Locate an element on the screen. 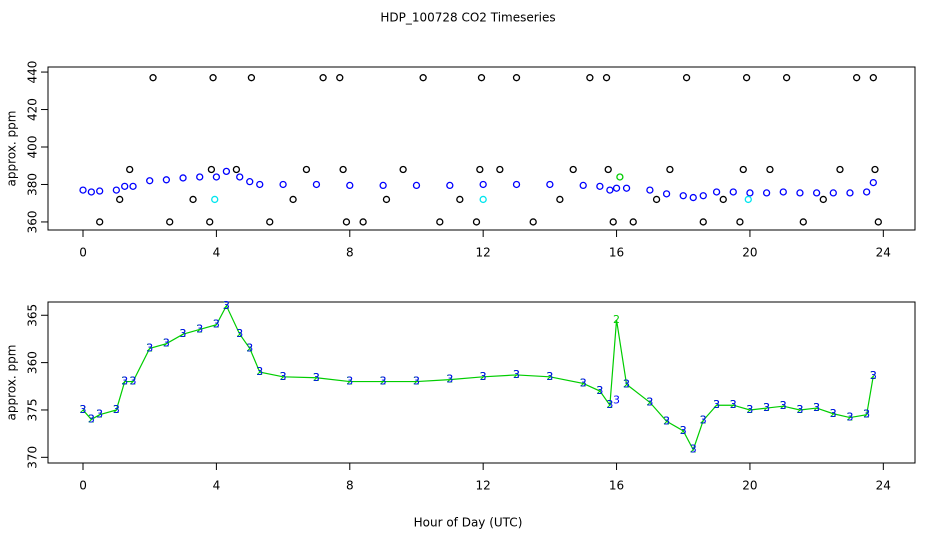 The width and height of the screenshot is (936, 540). y-tick-label: 375 is located at coordinates (33, 410).